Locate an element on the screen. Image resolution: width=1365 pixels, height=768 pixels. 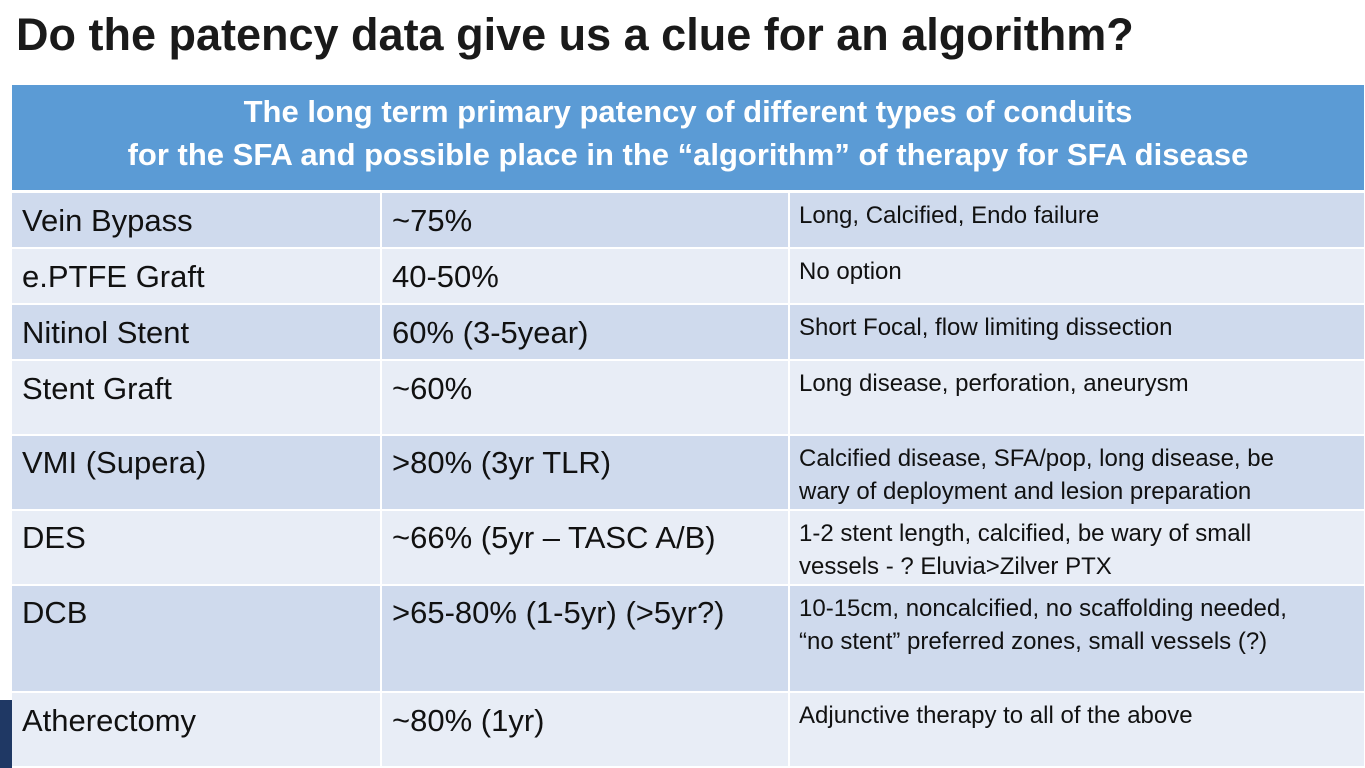
patency-cell: ~80% (1yr) is located at coordinates (584, 730).